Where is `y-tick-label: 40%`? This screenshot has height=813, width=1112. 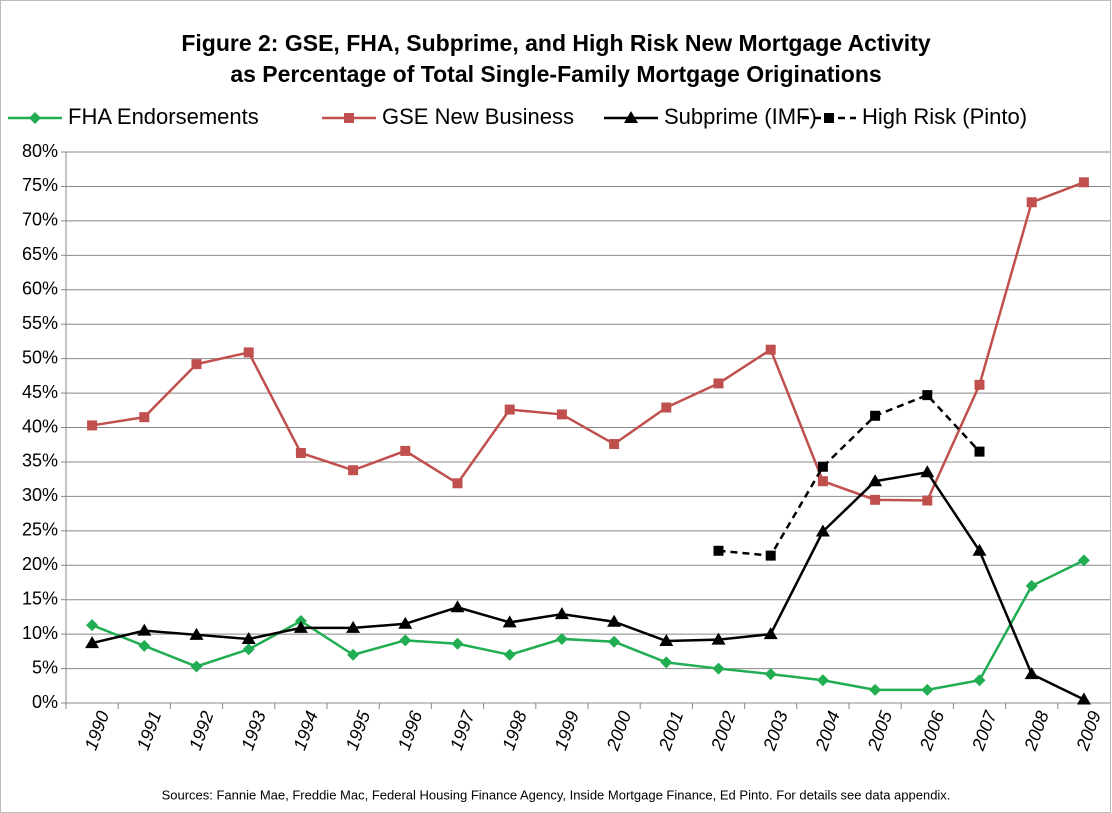
y-tick-label: 40% is located at coordinates (40, 426).